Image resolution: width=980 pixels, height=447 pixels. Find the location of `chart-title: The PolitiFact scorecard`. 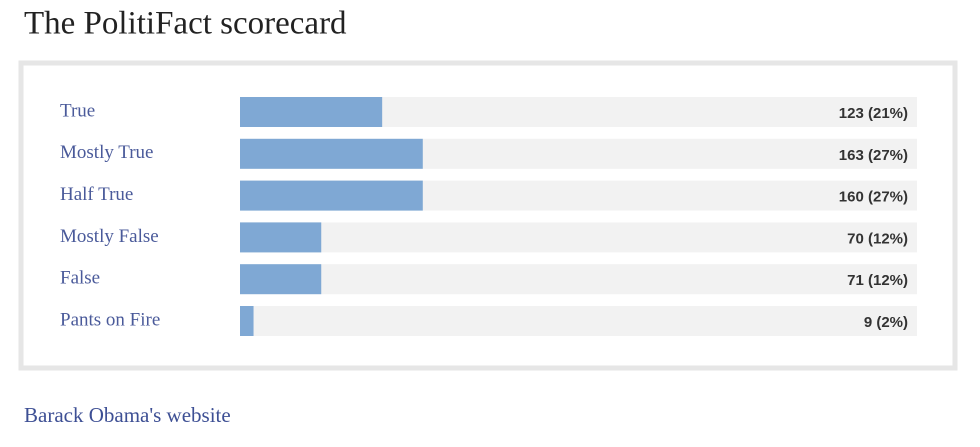

chart-title: The PolitiFact scorecard is located at coordinates (185, 24).